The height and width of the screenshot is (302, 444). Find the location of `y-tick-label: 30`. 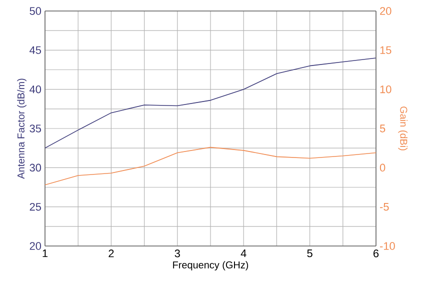

y-tick-label: 30 is located at coordinates (36, 168).